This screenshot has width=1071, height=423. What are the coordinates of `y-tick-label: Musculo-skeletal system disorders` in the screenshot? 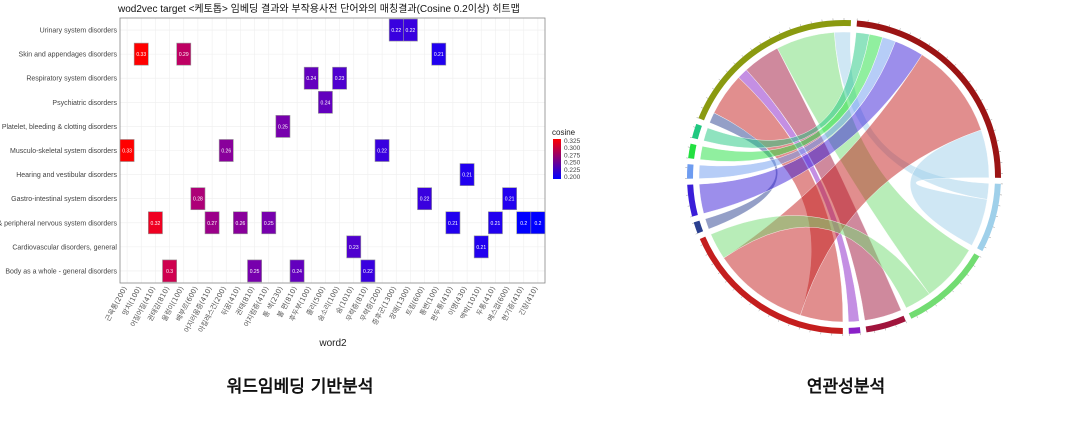 It's located at (63, 151).